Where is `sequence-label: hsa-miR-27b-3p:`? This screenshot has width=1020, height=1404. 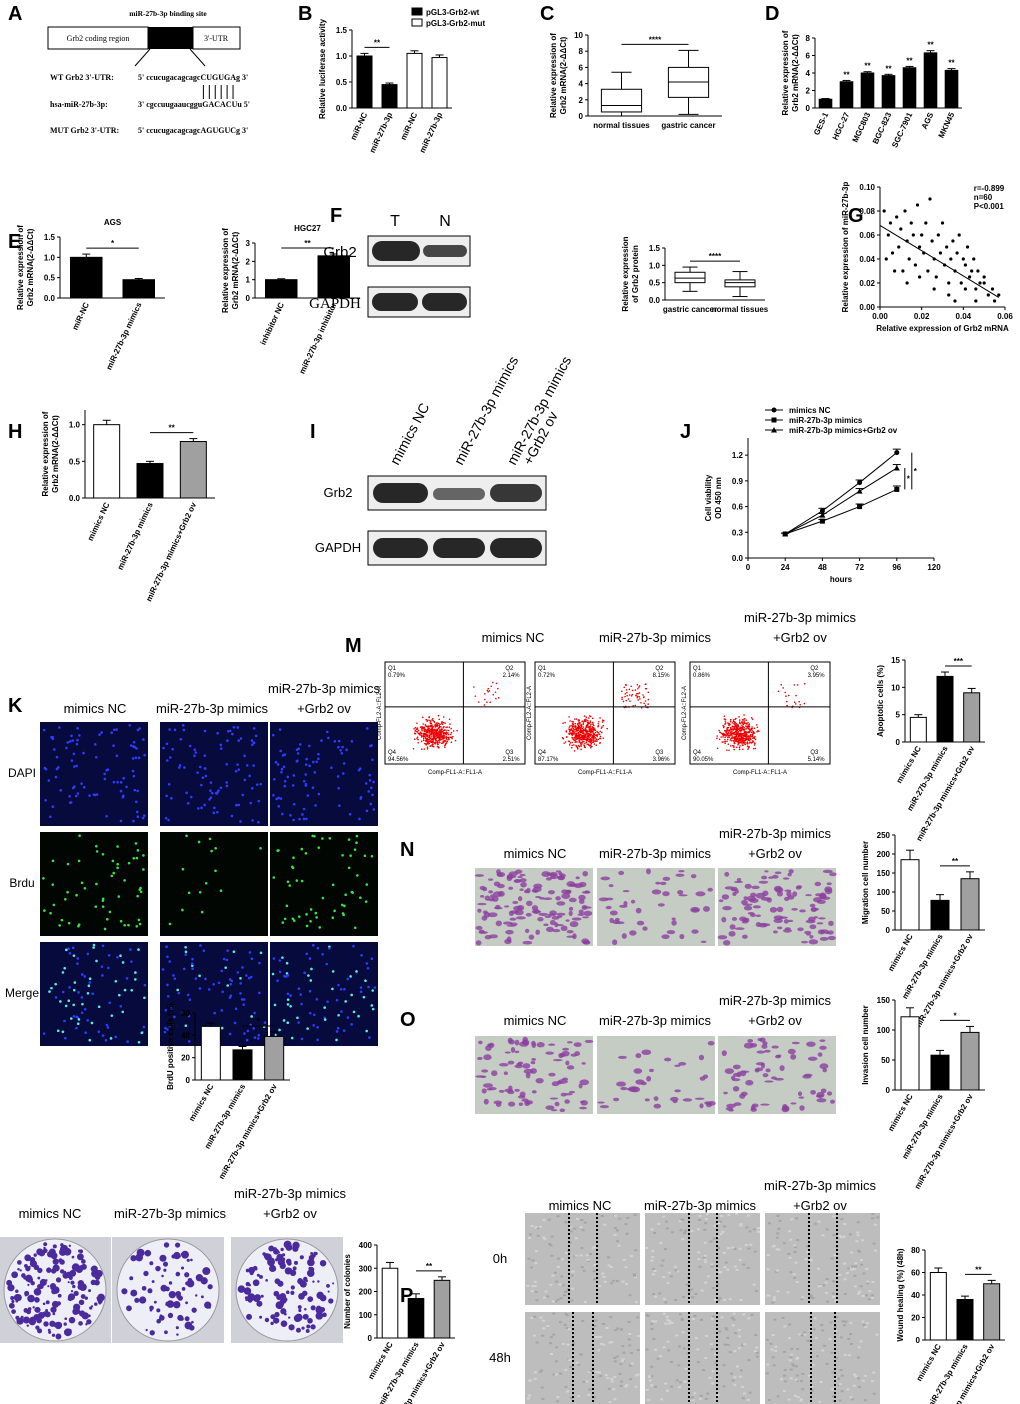
sequence-label: hsa-miR-27b-3p: is located at coordinates (79, 104).